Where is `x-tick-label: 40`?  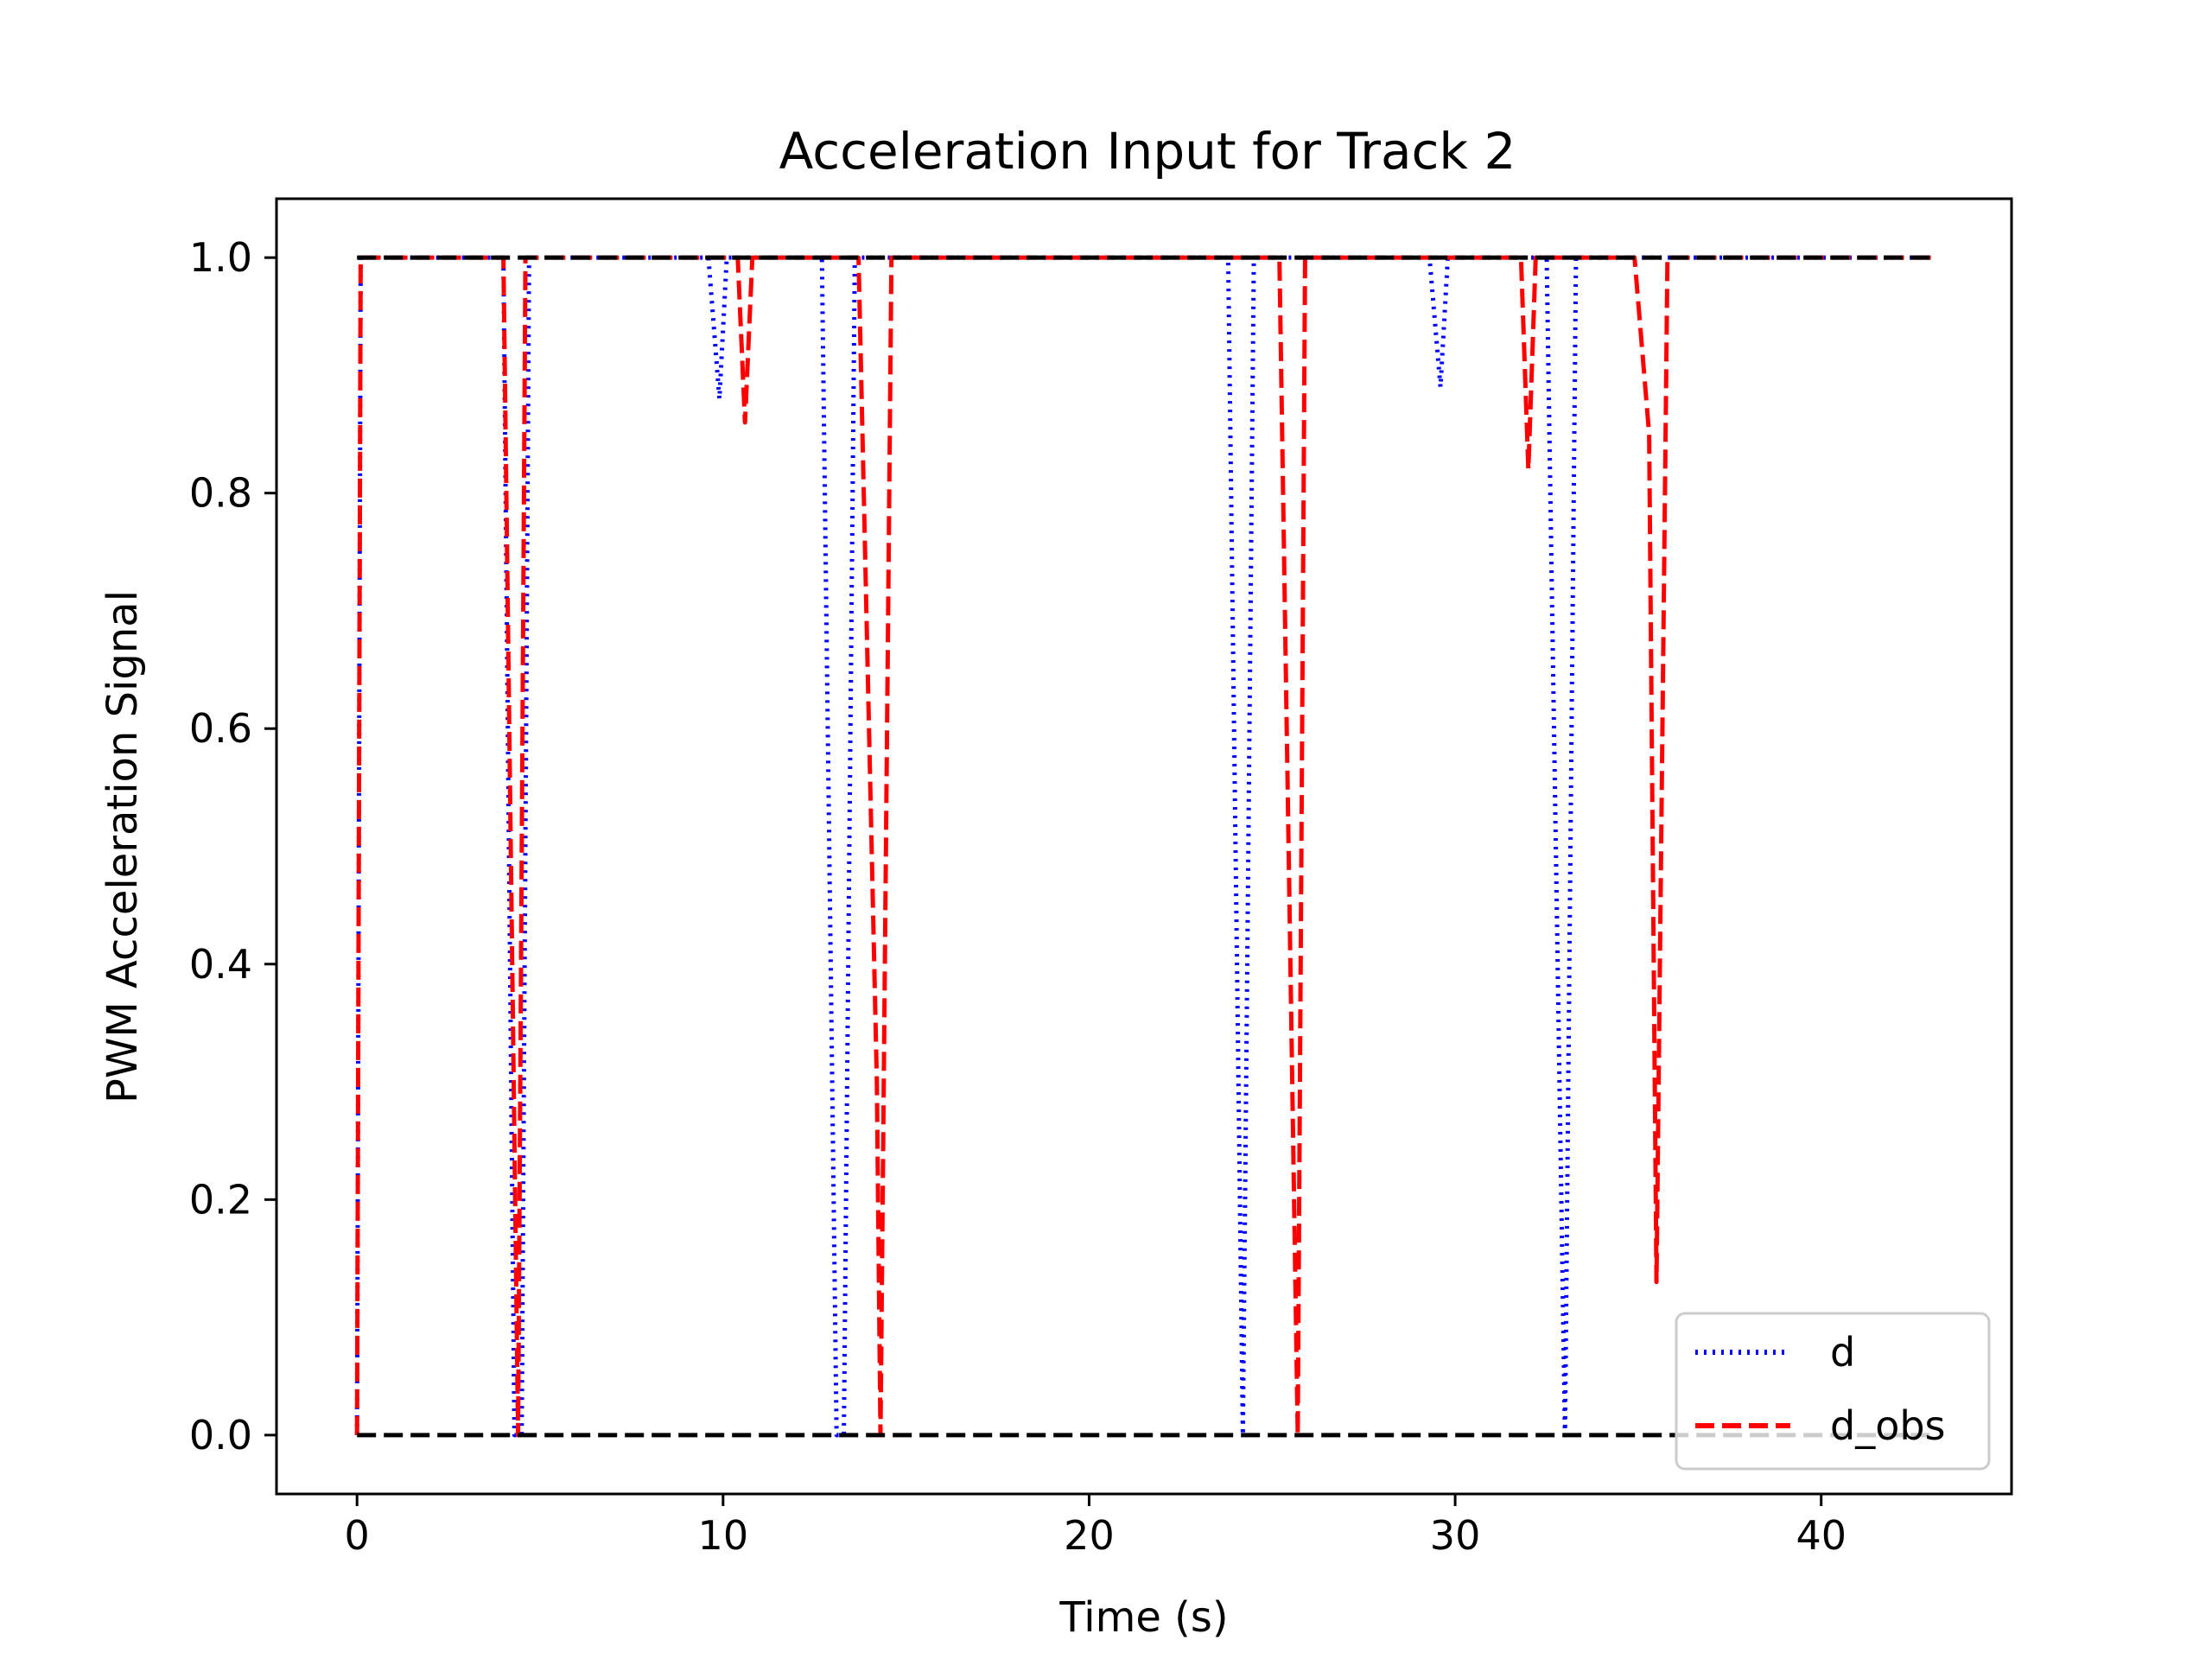 x-tick-label: 40 is located at coordinates (1821, 1535).